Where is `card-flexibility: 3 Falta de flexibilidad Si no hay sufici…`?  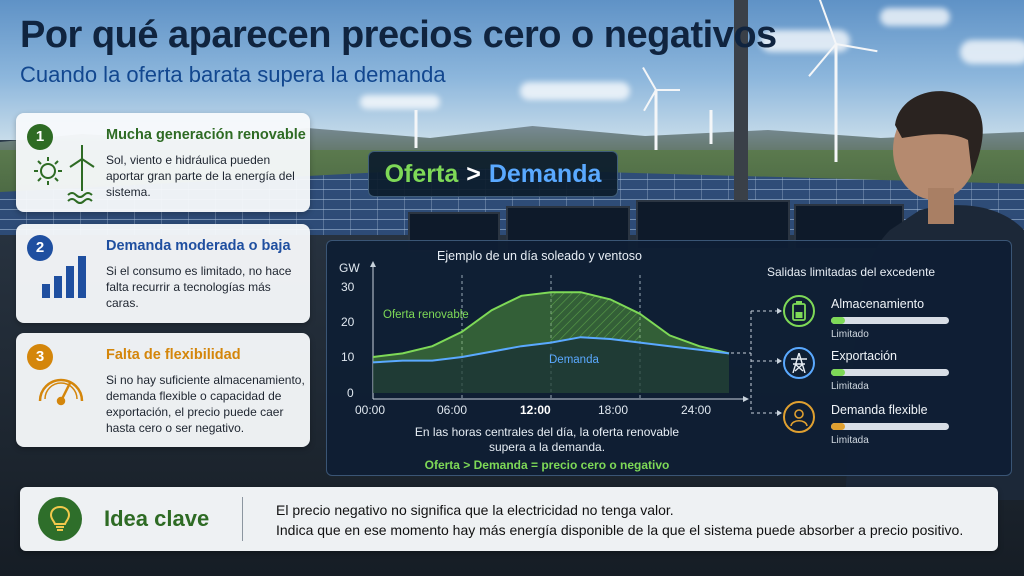 card-flexibility: 3 Falta de flexibilidad Si no hay sufici… is located at coordinates (163, 390).